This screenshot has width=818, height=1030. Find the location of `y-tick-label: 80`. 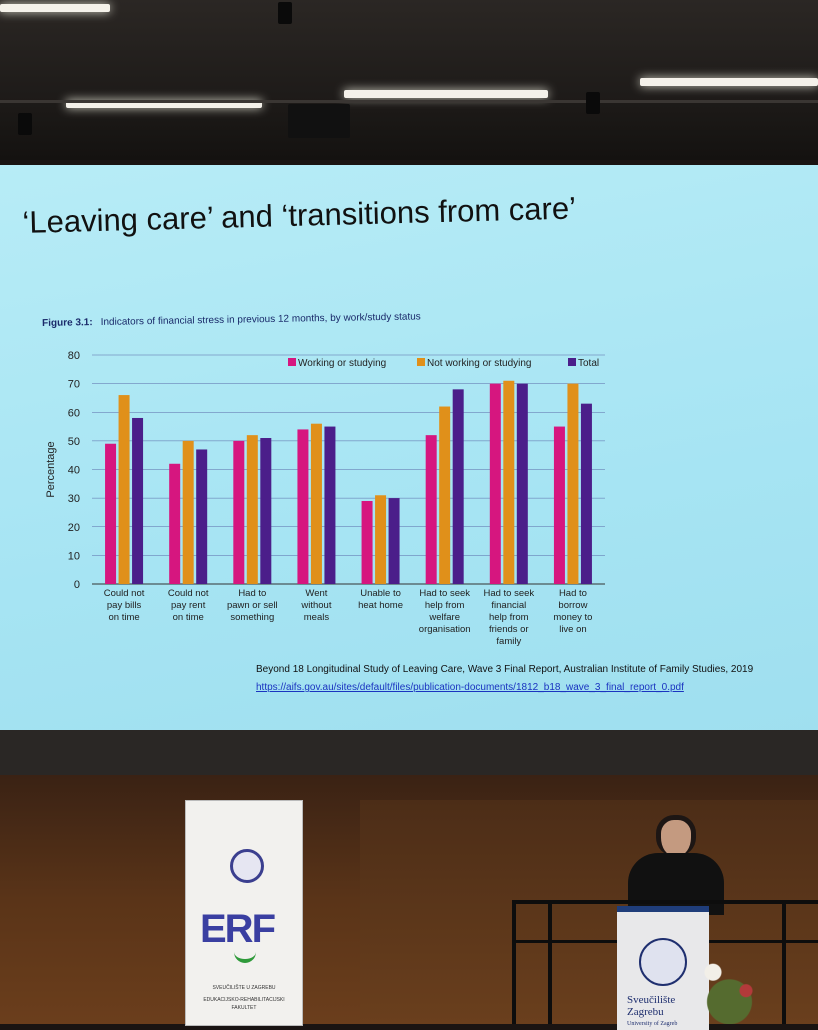

y-tick-label: 80 is located at coordinates (74, 356).